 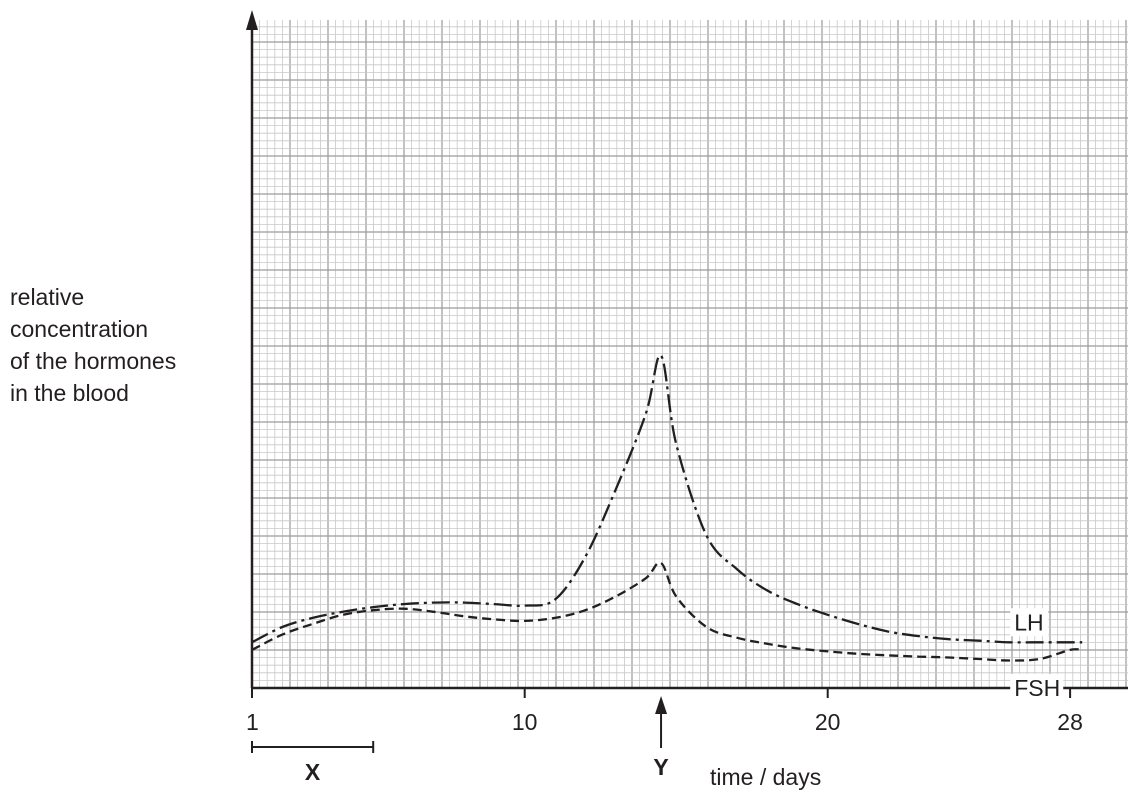 I want to click on series-label-fsh: FSH, so click(x=1037, y=688).